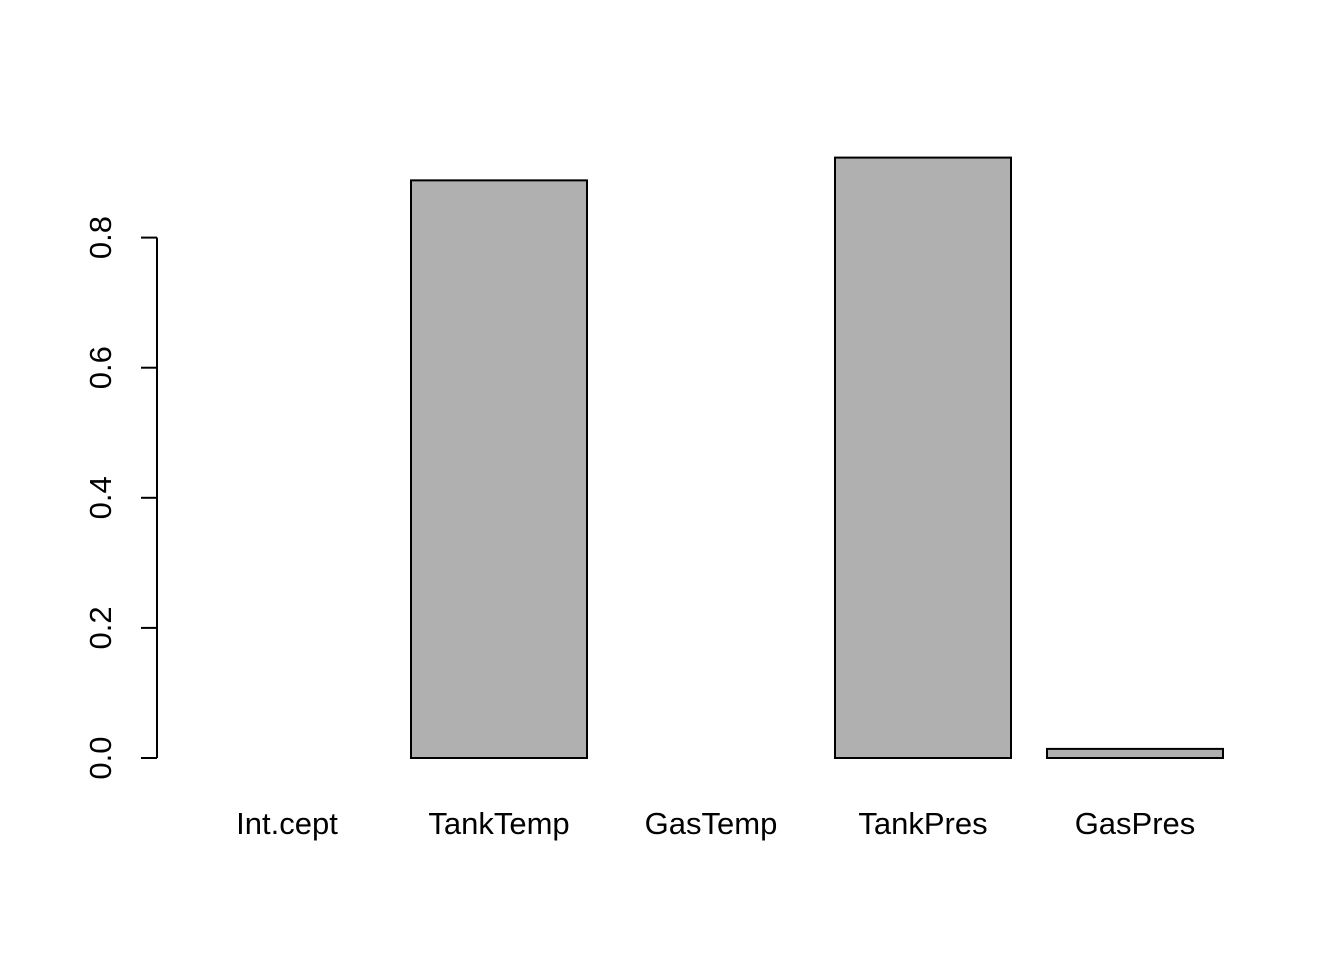 This screenshot has height=960, width=1344. Describe the element at coordinates (287, 823) in the screenshot. I see `x-category-label: Int.cept` at that location.